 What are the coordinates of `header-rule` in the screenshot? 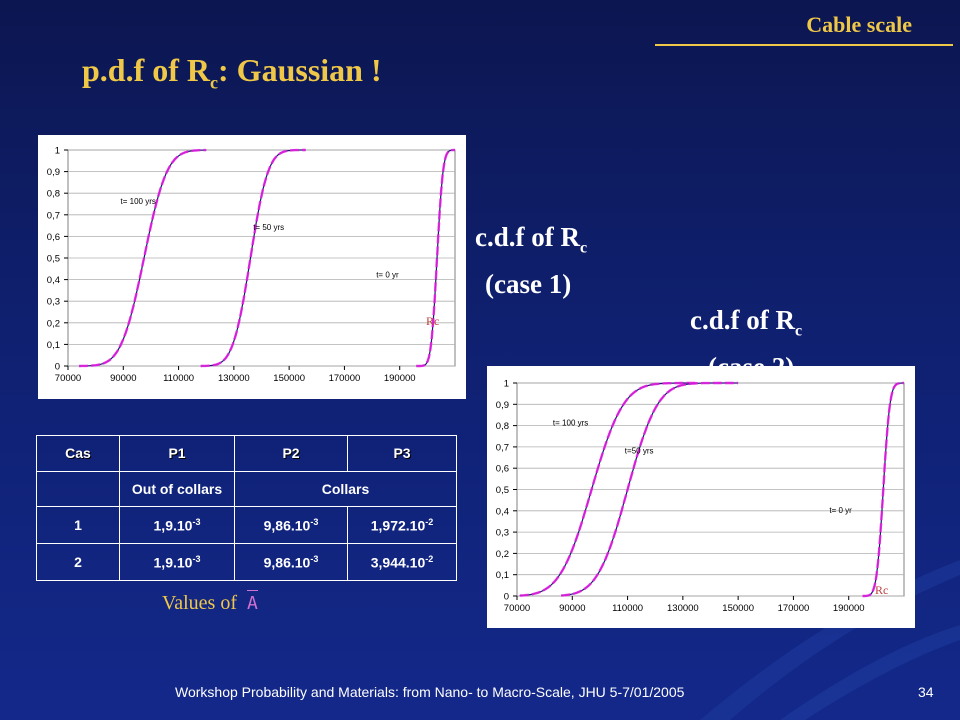 It's located at (804, 45).